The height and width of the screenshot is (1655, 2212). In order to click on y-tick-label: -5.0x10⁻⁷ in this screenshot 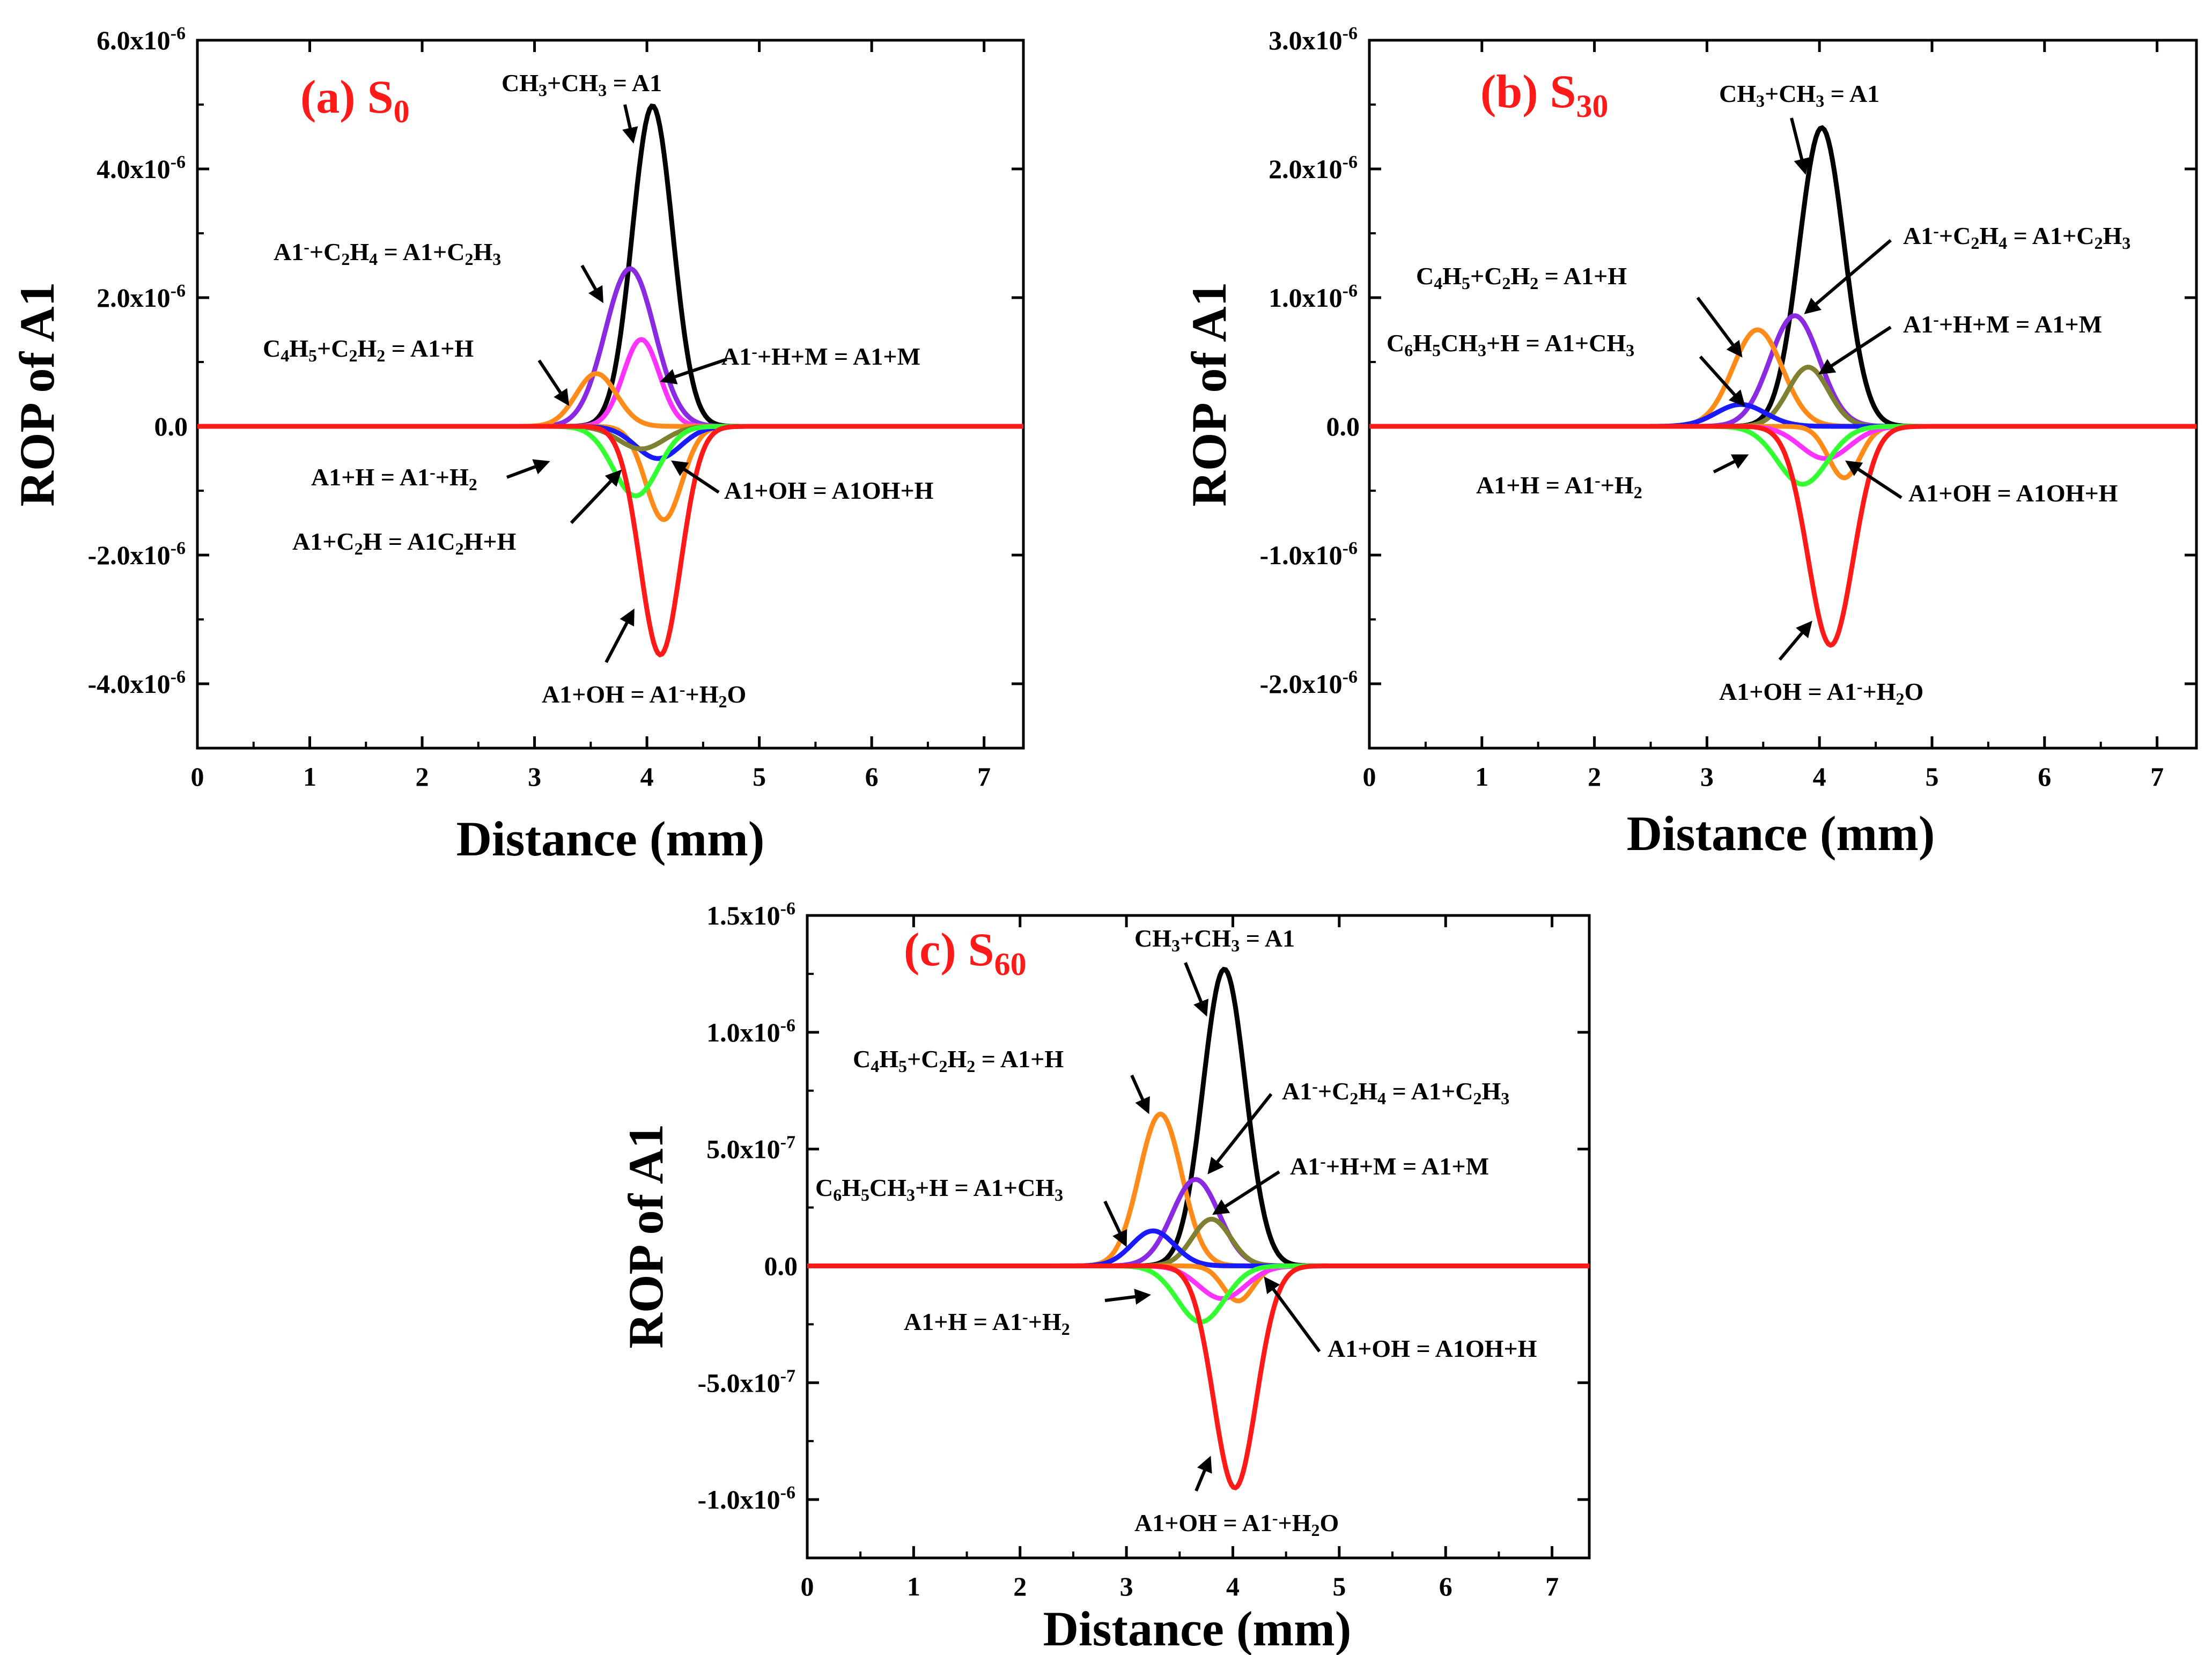, I will do `click(747, 1382)`.